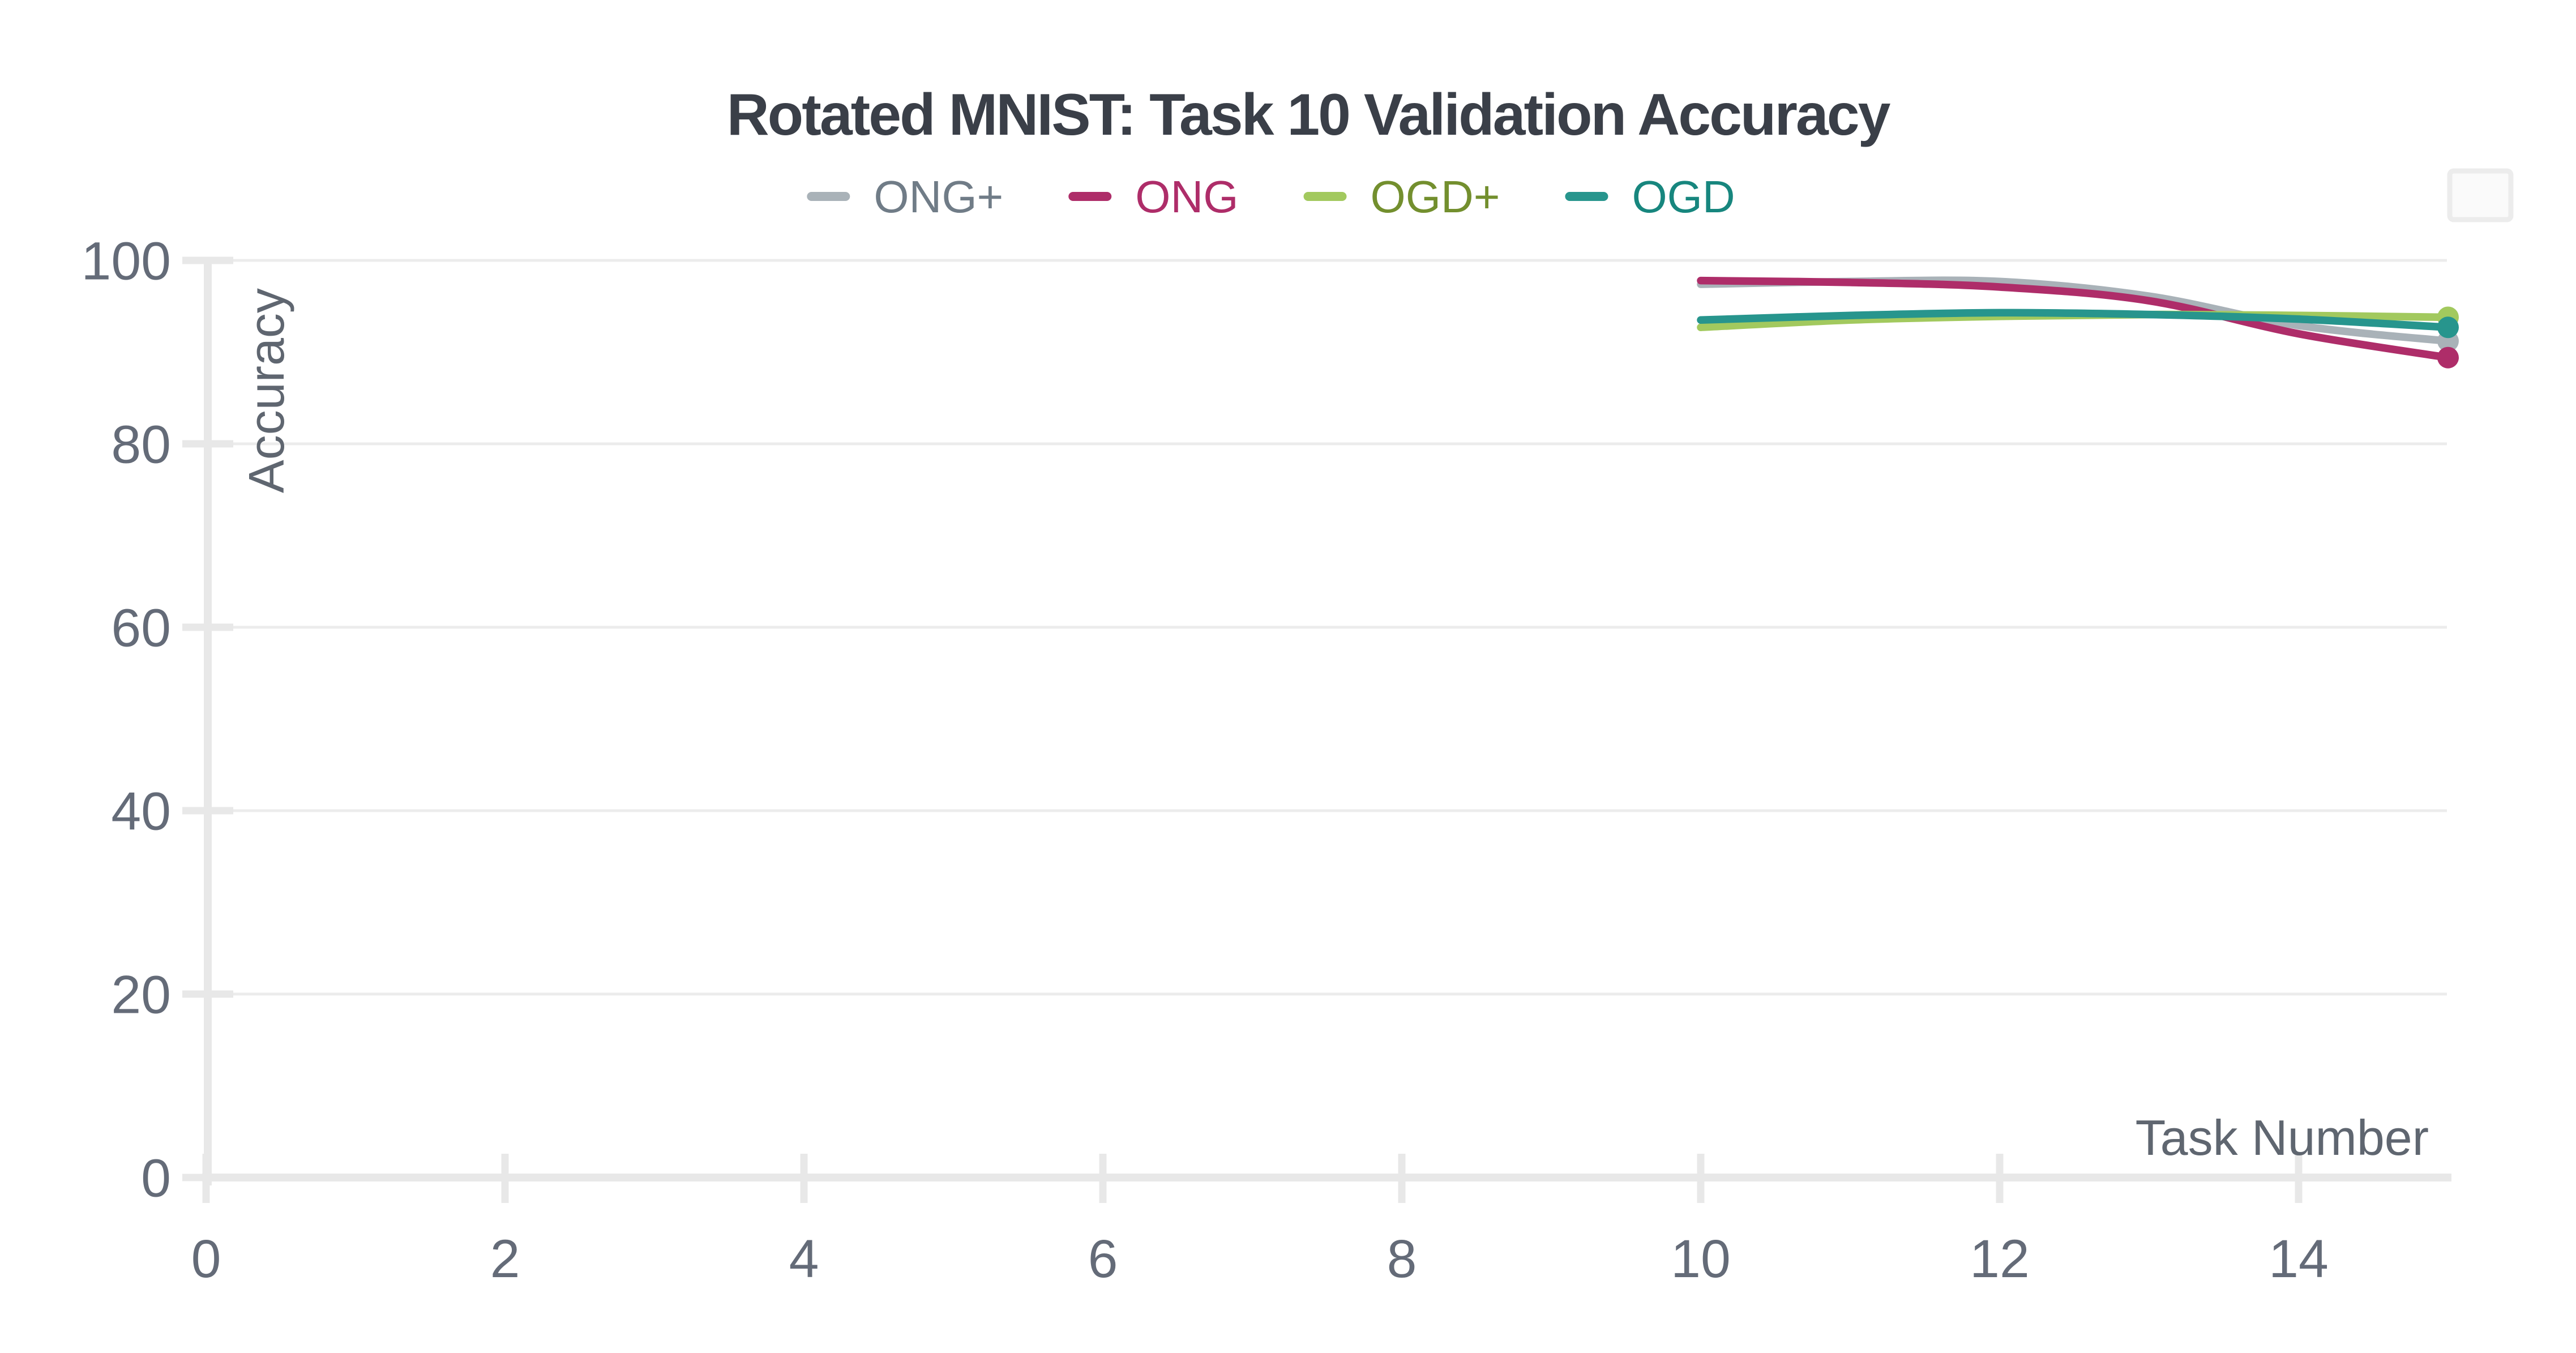 The image size is (2576, 1353). Describe the element at coordinates (2448, 327) in the screenshot. I see `series-end-marker-OGD` at that location.